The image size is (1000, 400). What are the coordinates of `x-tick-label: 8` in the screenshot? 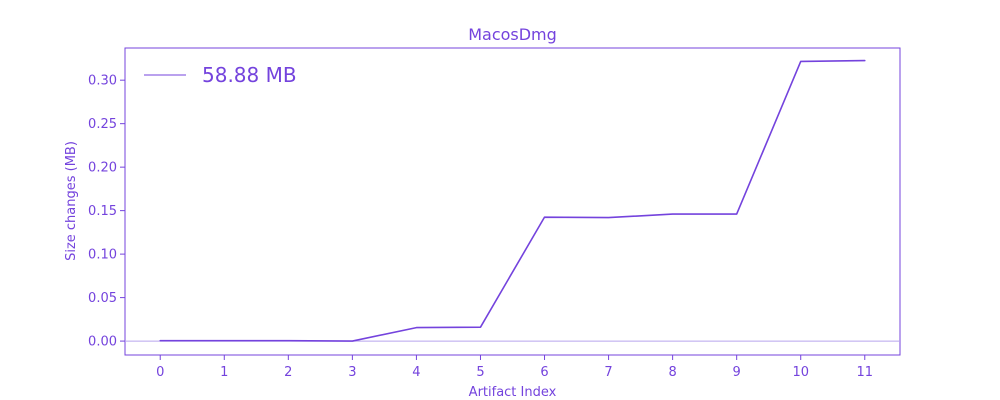 It's located at (672, 372).